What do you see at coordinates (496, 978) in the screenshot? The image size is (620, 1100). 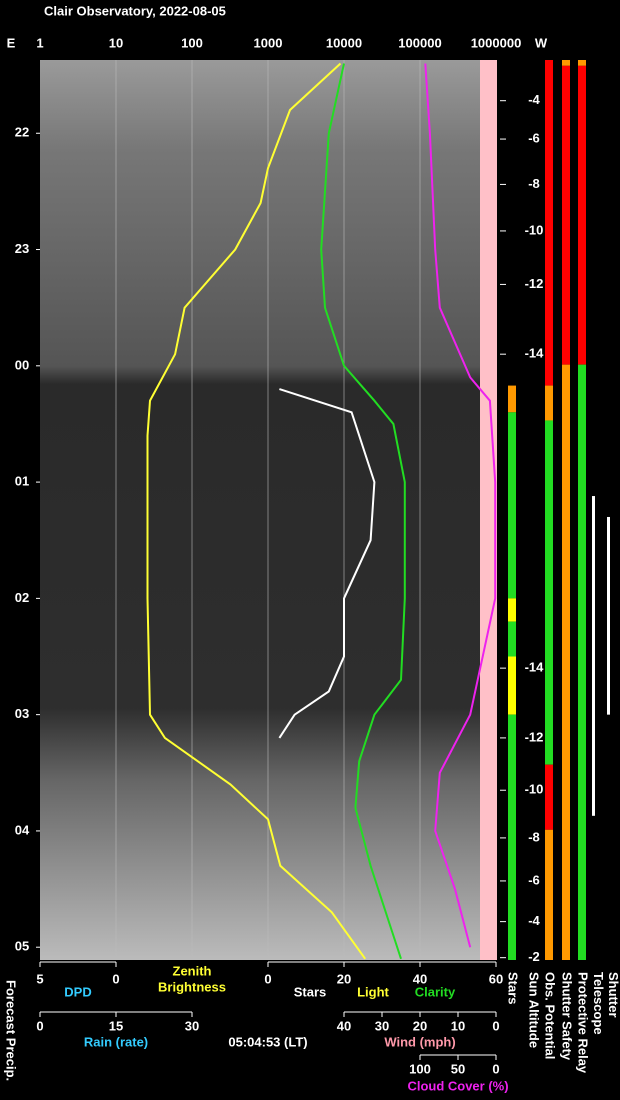 I see `axis-tick-label: 60` at bounding box center [496, 978].